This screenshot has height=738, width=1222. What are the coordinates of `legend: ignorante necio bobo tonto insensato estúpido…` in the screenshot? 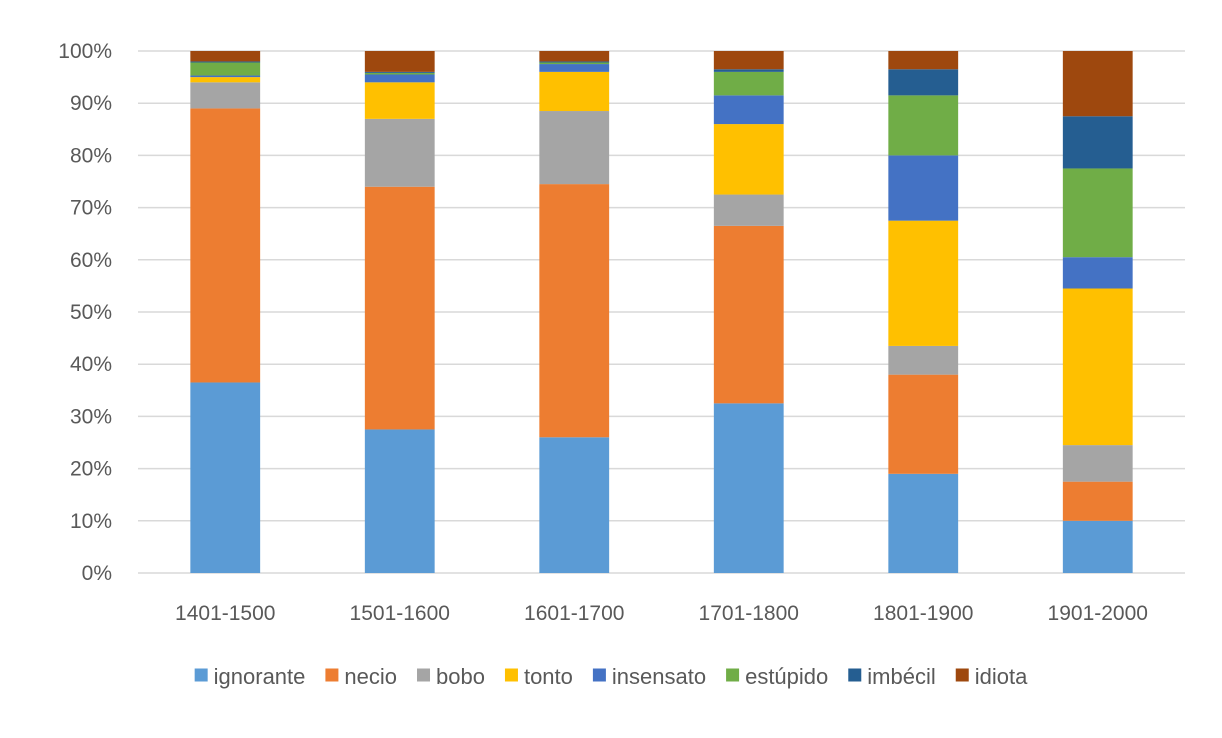 It's located at (611, 676).